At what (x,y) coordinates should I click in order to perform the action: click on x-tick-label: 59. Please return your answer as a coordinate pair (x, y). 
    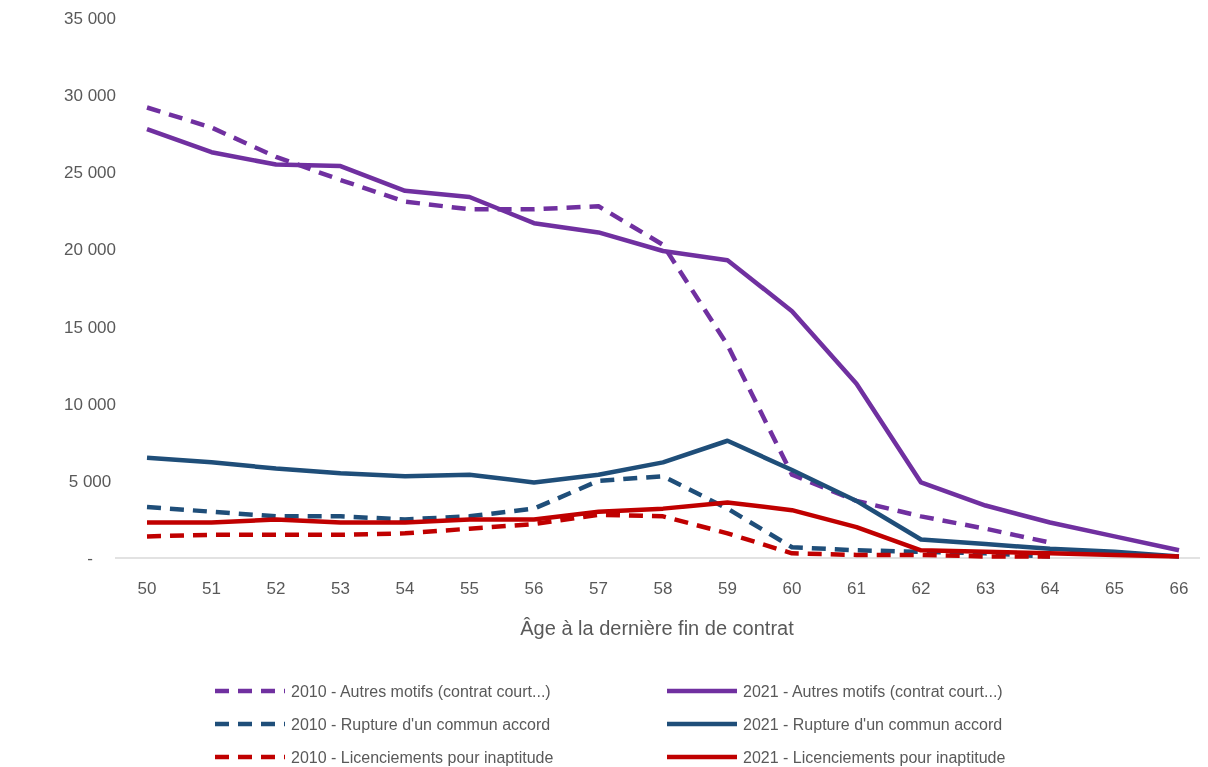
    Looking at the image, I should click on (727, 588).